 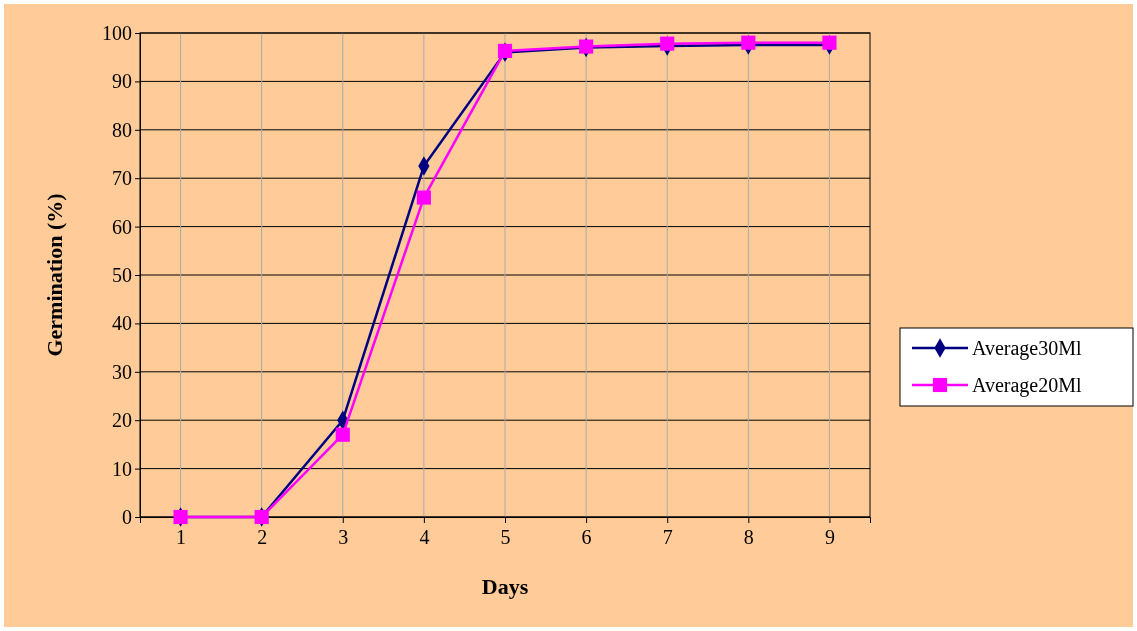 I want to click on y-tick-label: 50, so click(x=122, y=274).